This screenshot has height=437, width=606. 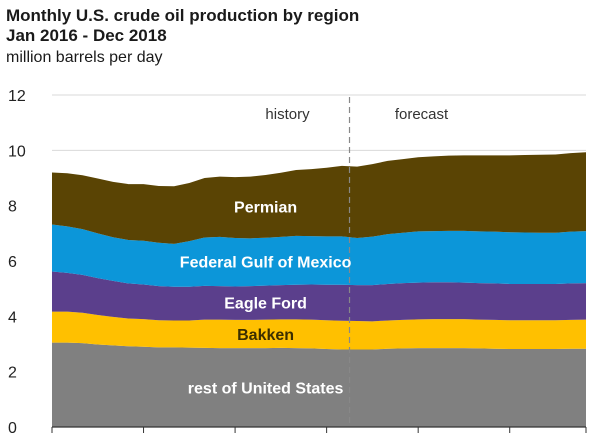 I want to click on label-rest-of-united-states: rest of United States, so click(x=266, y=389).